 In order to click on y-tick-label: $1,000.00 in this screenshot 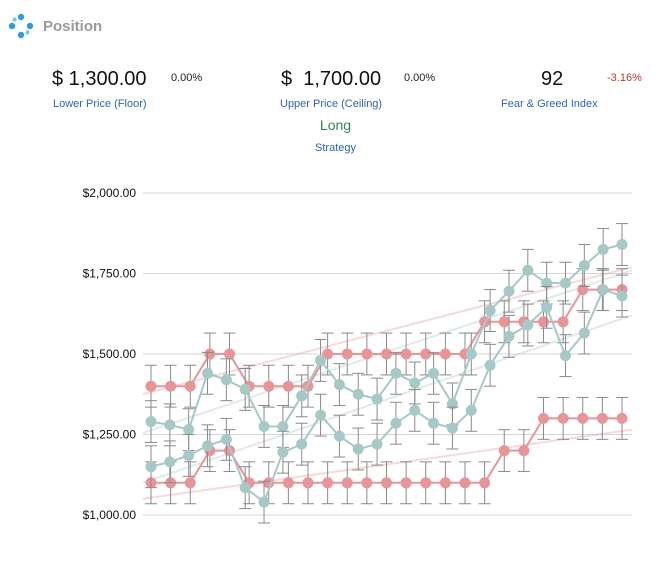, I will do `click(110, 515)`.